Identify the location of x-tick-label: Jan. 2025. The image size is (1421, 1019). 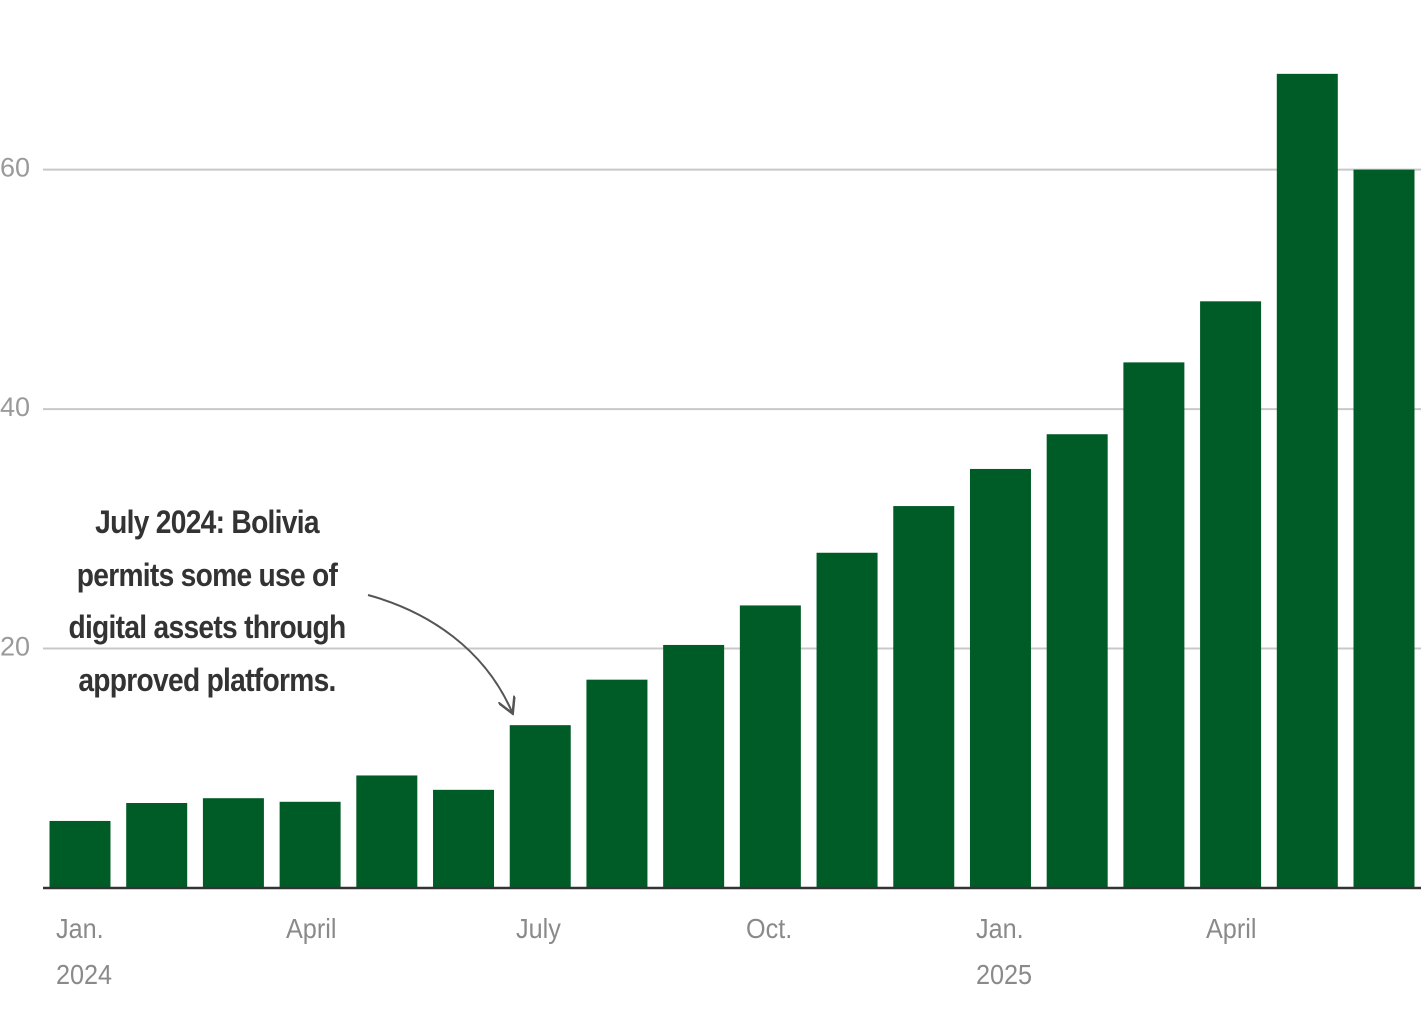
(1004, 951).